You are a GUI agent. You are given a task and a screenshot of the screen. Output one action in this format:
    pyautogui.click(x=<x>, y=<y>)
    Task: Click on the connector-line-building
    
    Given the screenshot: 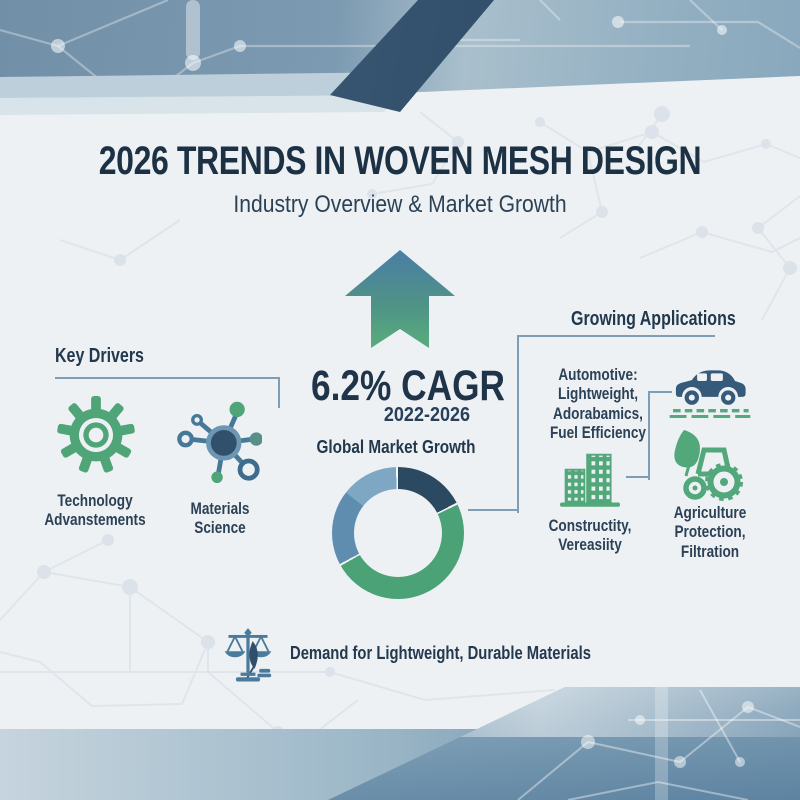 What is the action you would take?
    pyautogui.click(x=637, y=477)
    